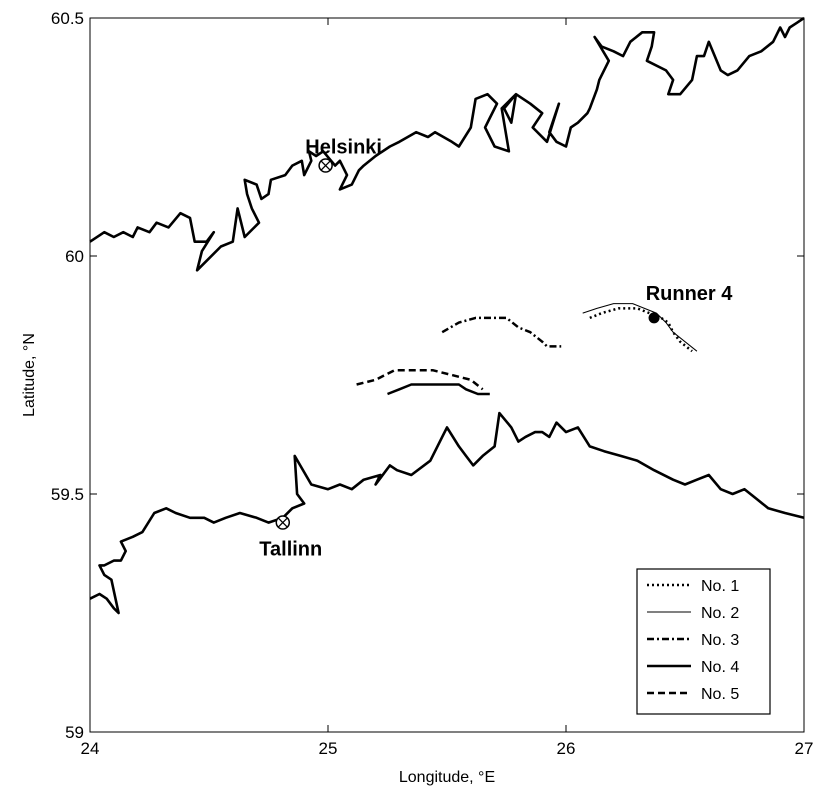 Image resolution: width=814 pixels, height=795 pixels. I want to click on legend-label-1: No. 1, so click(720, 586).